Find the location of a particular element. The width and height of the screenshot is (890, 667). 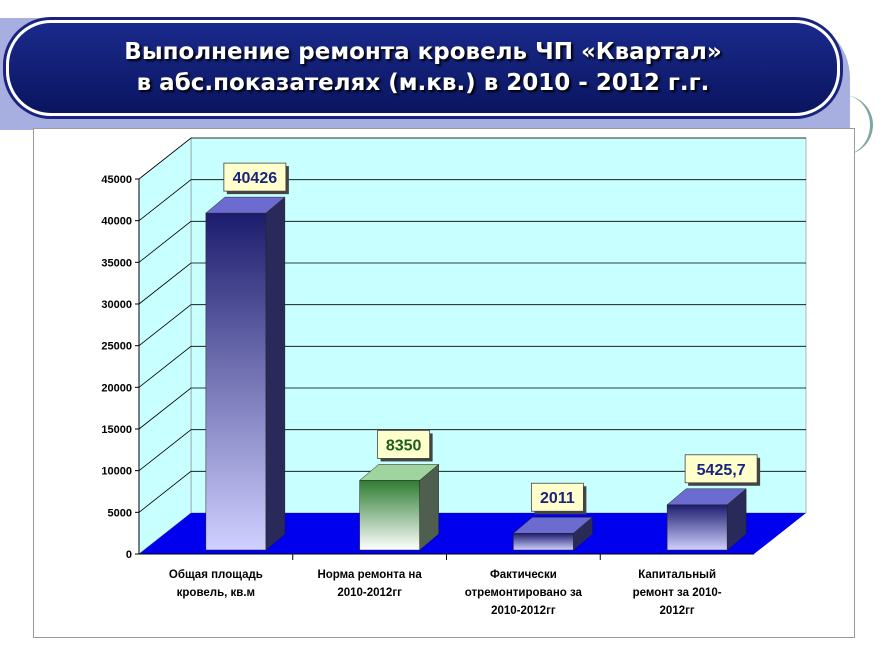

category-label: Норма ремонта на is located at coordinates (369, 575).